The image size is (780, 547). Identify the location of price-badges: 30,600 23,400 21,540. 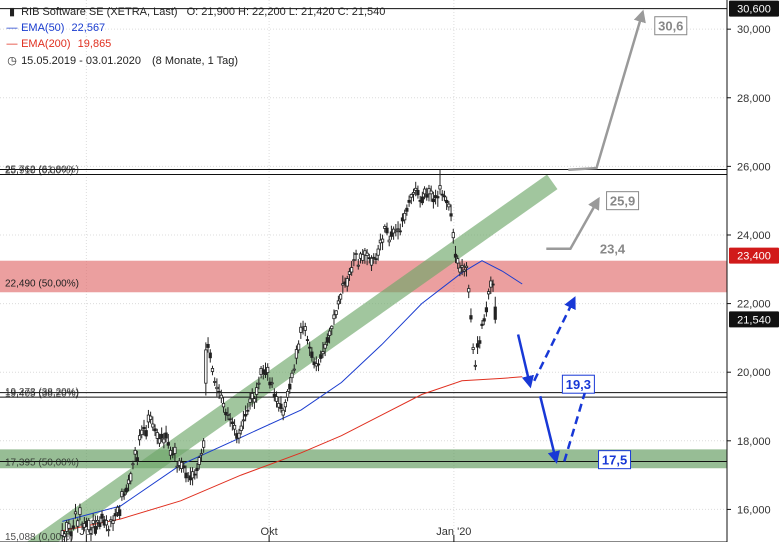
(754, 164).